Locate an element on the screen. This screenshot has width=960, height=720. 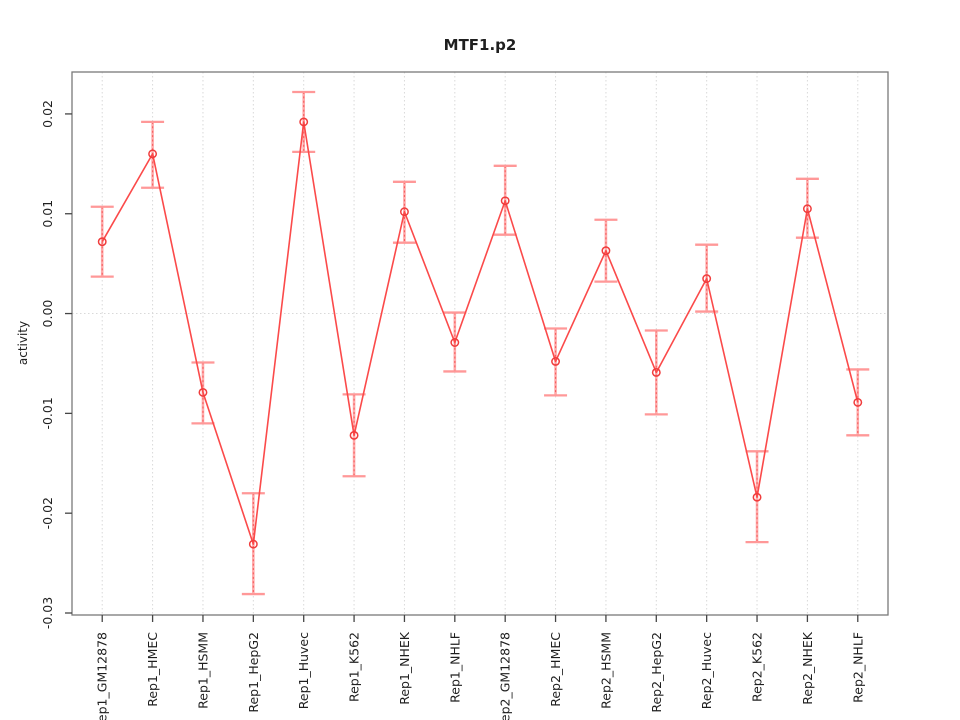
x-tick-label: Rep2_HepG2 is located at coordinates (656, 672).